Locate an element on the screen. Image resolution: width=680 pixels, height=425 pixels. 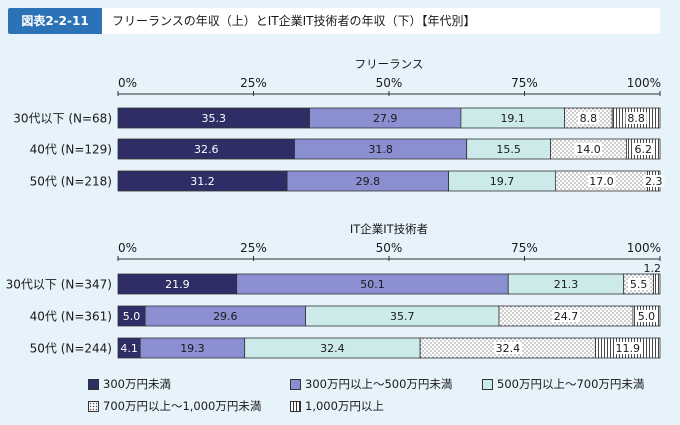
legend-label: 300万円以上～500万円未満 is located at coordinates (379, 384).